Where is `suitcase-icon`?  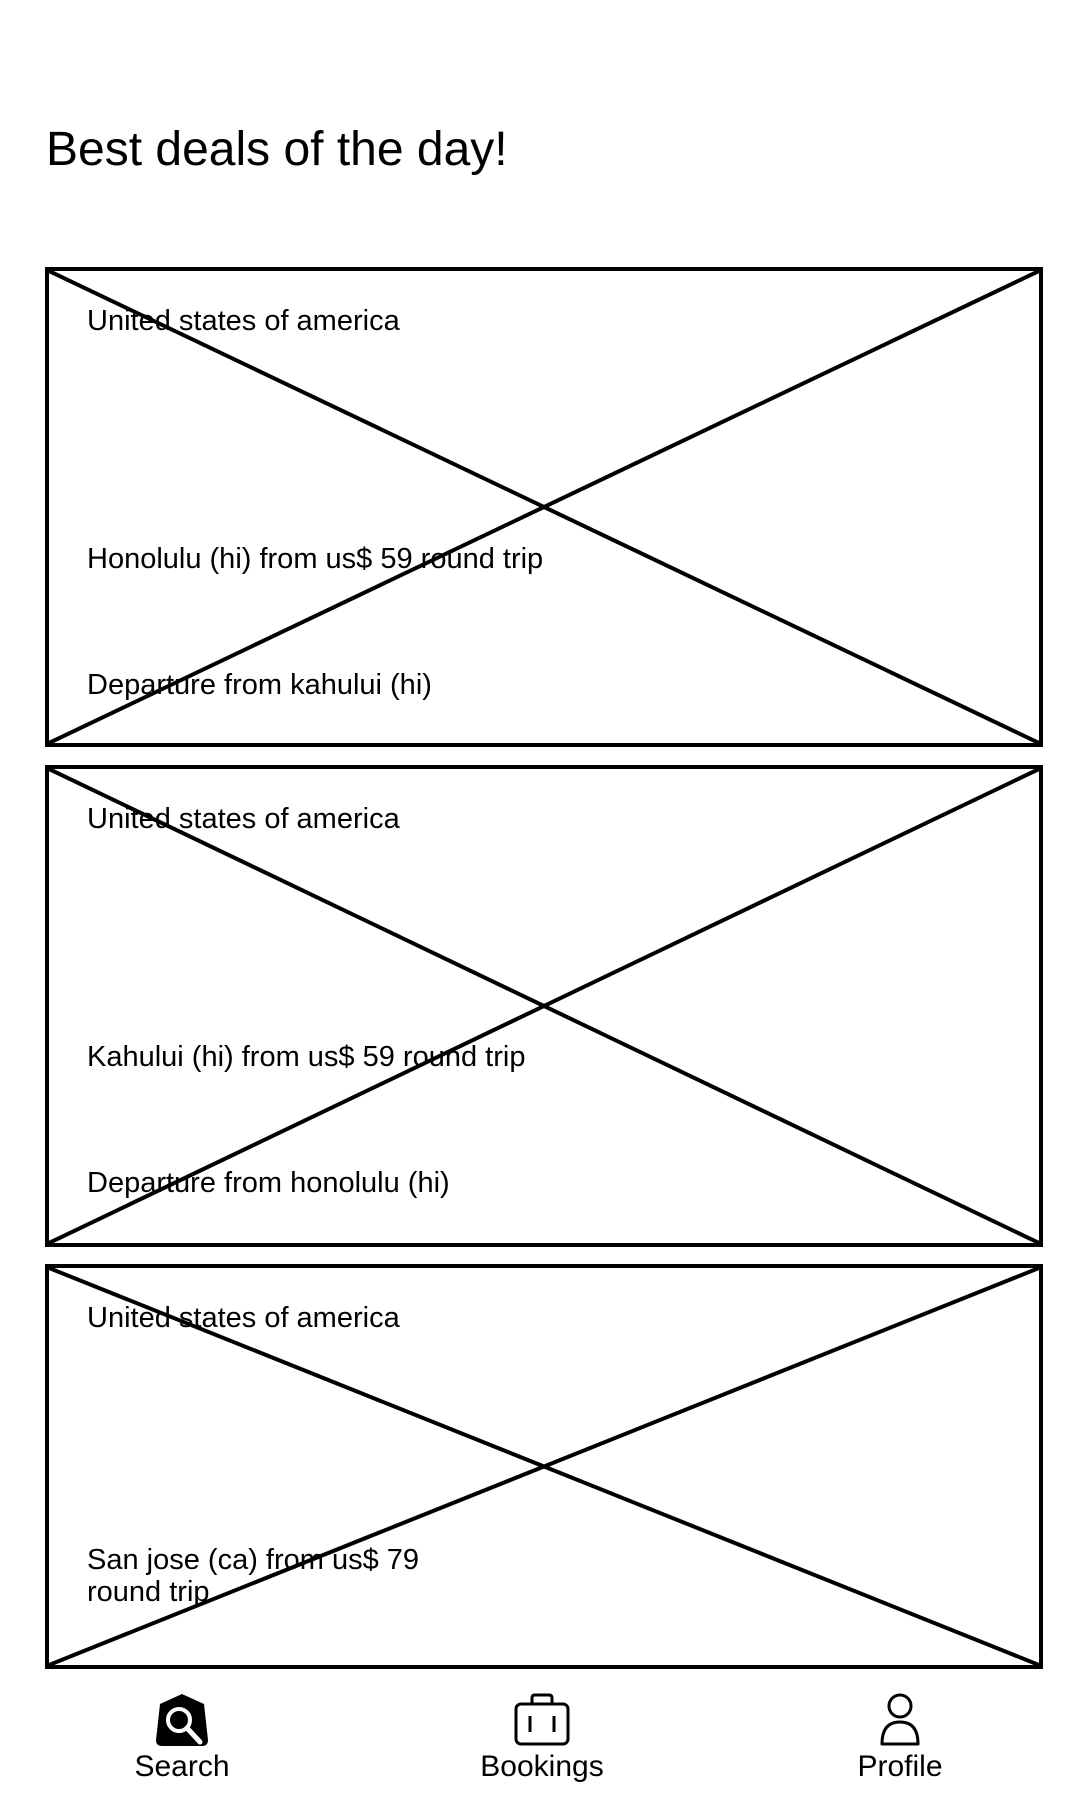
suitcase-icon is located at coordinates (542, 1719).